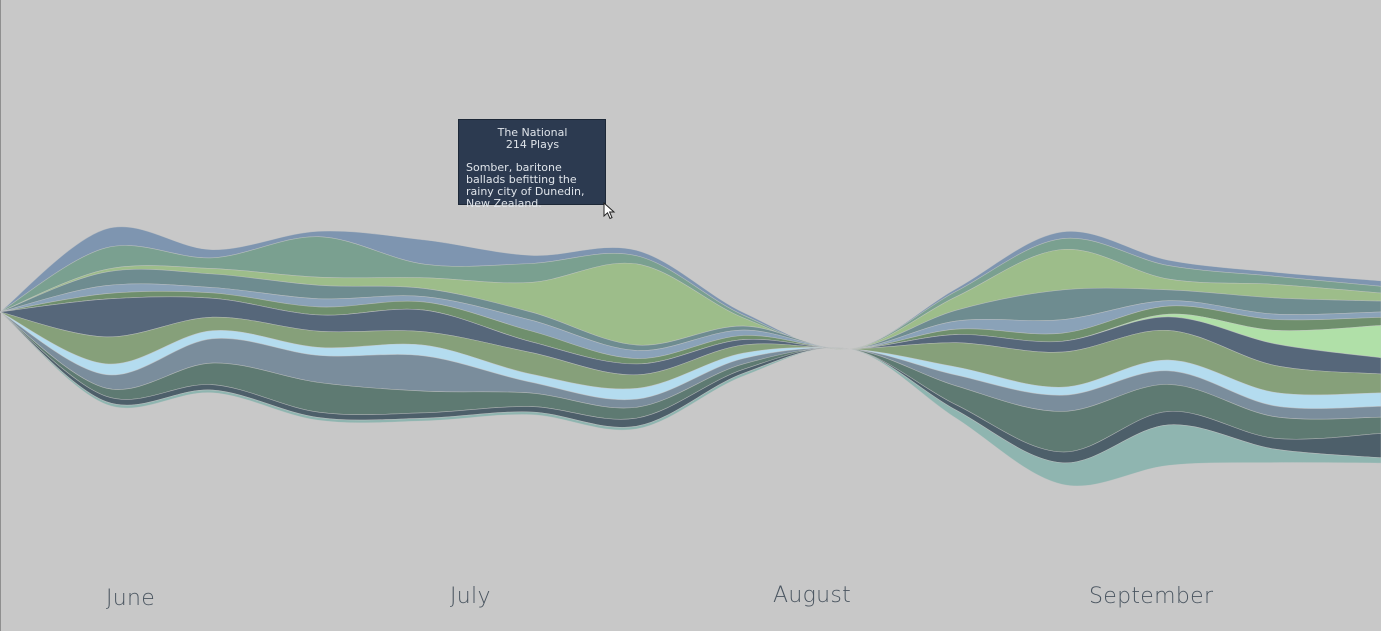  Describe the element at coordinates (532, 132) in the screenshot. I see `tooltip-title: The National` at that location.